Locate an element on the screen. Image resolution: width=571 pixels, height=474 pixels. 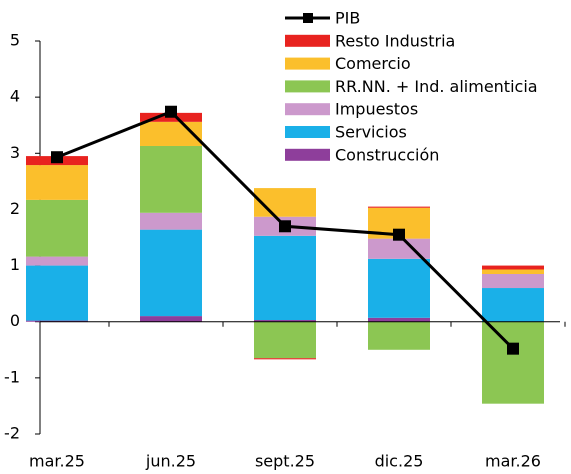
y-tick-label: 4 is located at coordinates (15, 96).